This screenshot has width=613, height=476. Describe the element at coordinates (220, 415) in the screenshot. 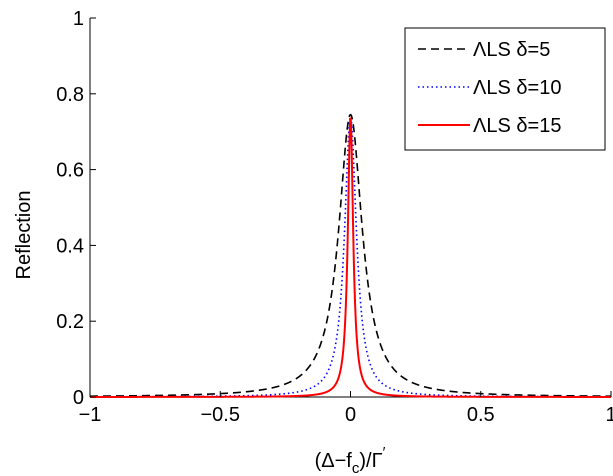

I see `x-tick-label: −0.5` at that location.